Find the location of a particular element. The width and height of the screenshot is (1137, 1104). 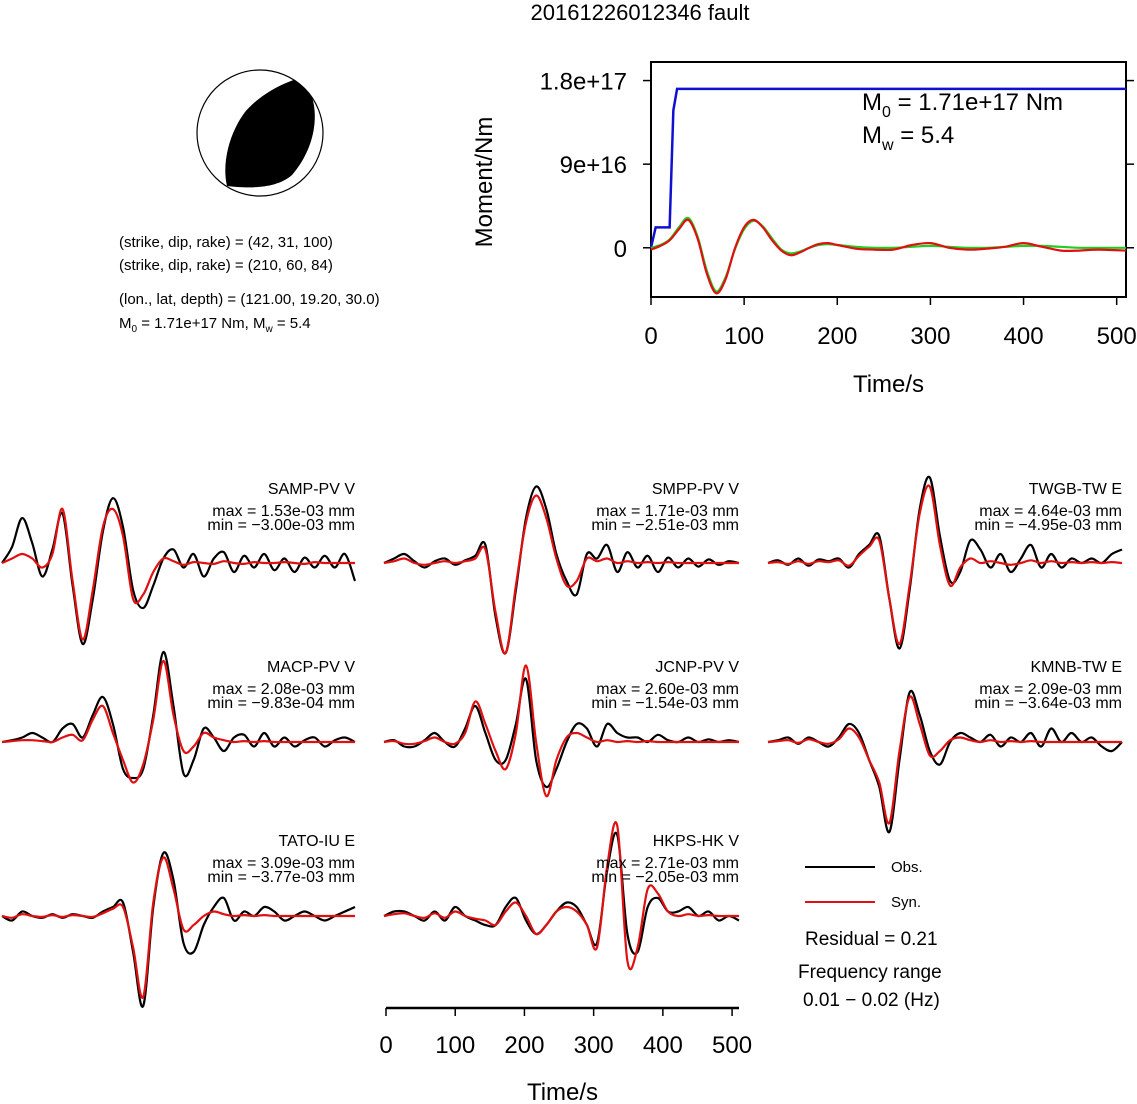

station-max-0: max = 1.53e-03 mm is located at coordinates (283, 511).